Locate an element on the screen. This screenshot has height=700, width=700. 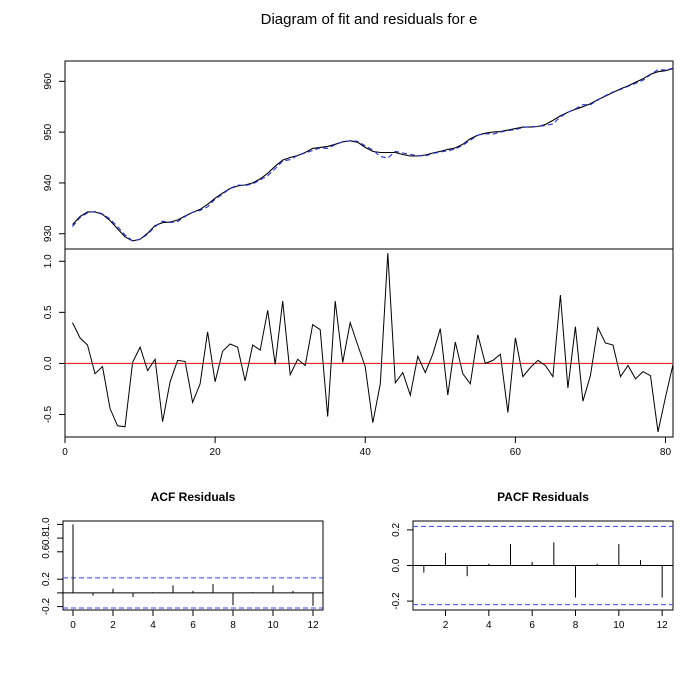
acf-y-tick-label: 0.8 is located at coordinates (46, 538).